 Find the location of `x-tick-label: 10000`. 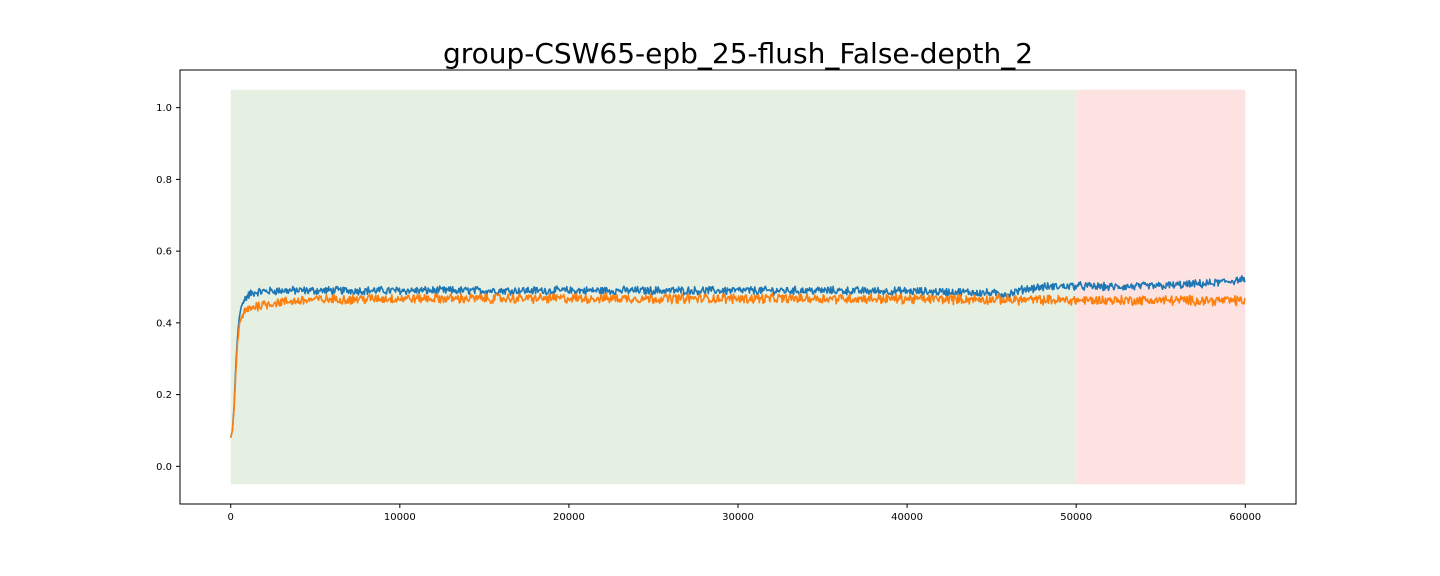

x-tick-label: 10000 is located at coordinates (400, 517).